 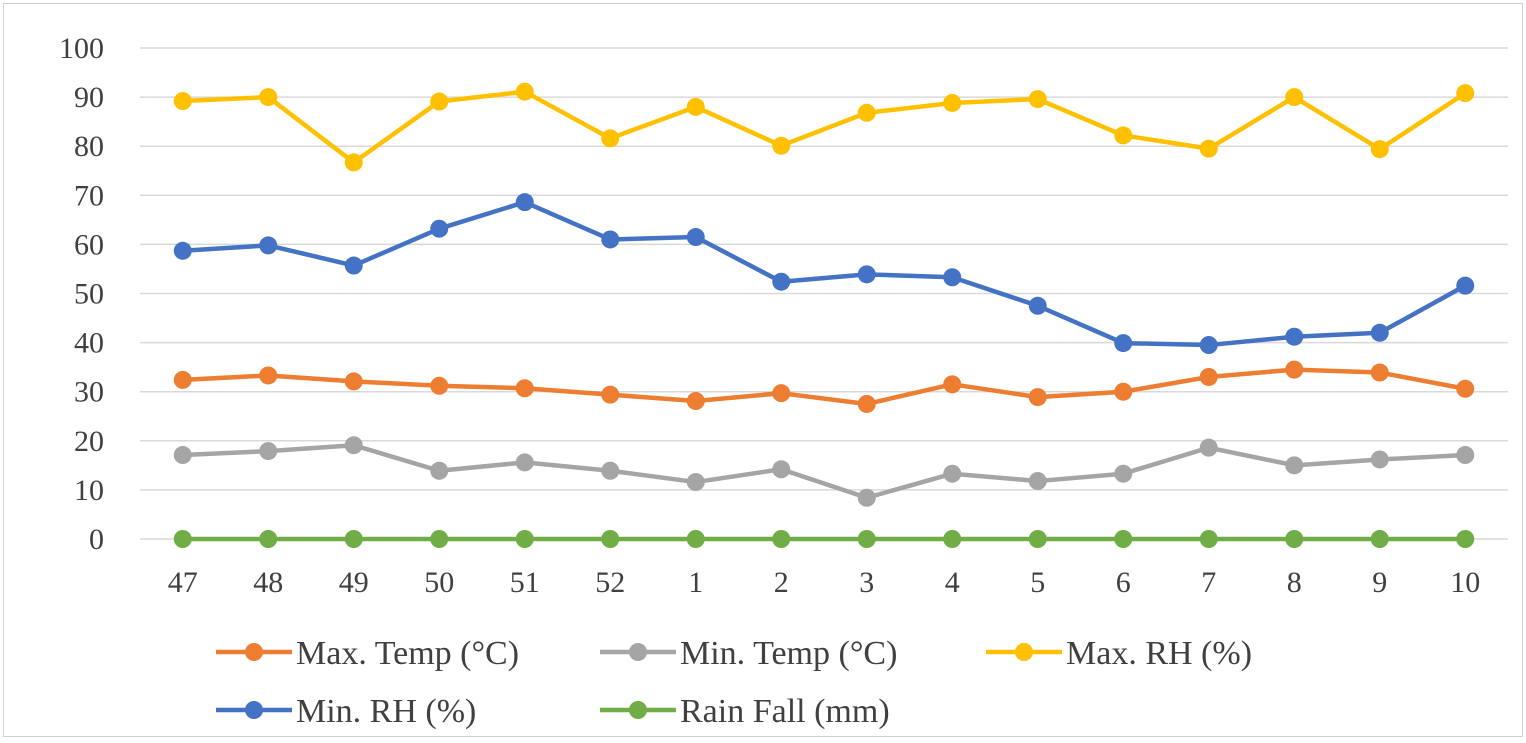 What do you see at coordinates (1119, 653) in the screenshot?
I see `legend-entry: Max. RH (%)` at bounding box center [1119, 653].